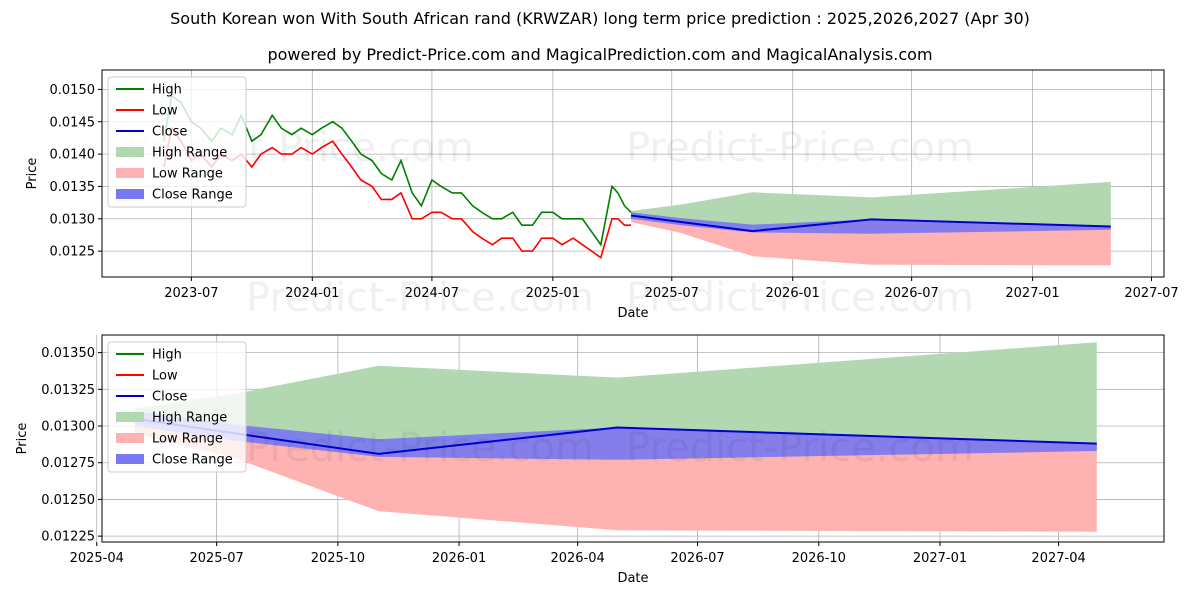  Describe the element at coordinates (312, 293) in the screenshot. I see `panel1-x-tick-label: 2024-01` at that location.